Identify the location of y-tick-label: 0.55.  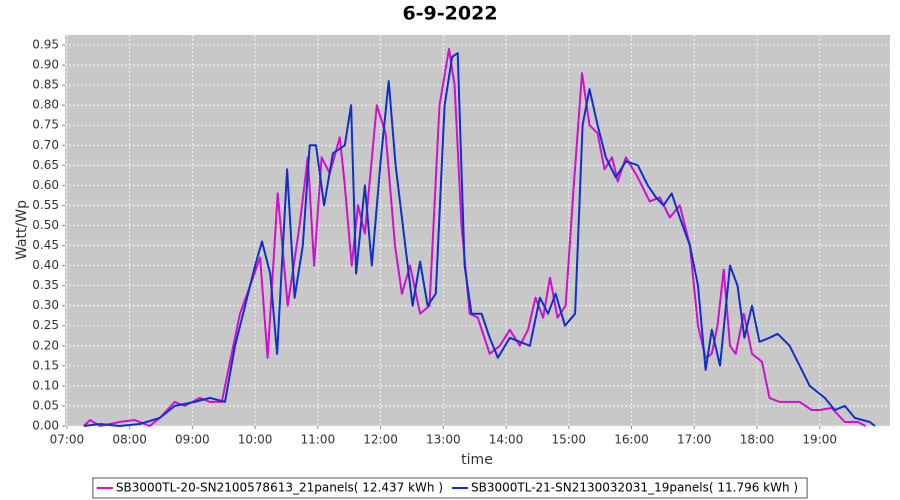
(45, 205).